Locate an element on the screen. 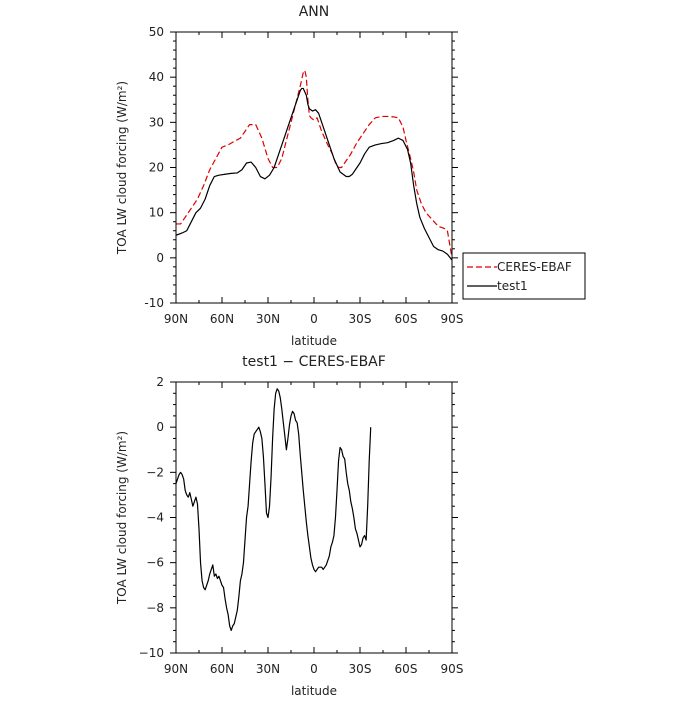 This screenshot has width=700, height=705. series-line-test1 is located at coordinates (314, 174).